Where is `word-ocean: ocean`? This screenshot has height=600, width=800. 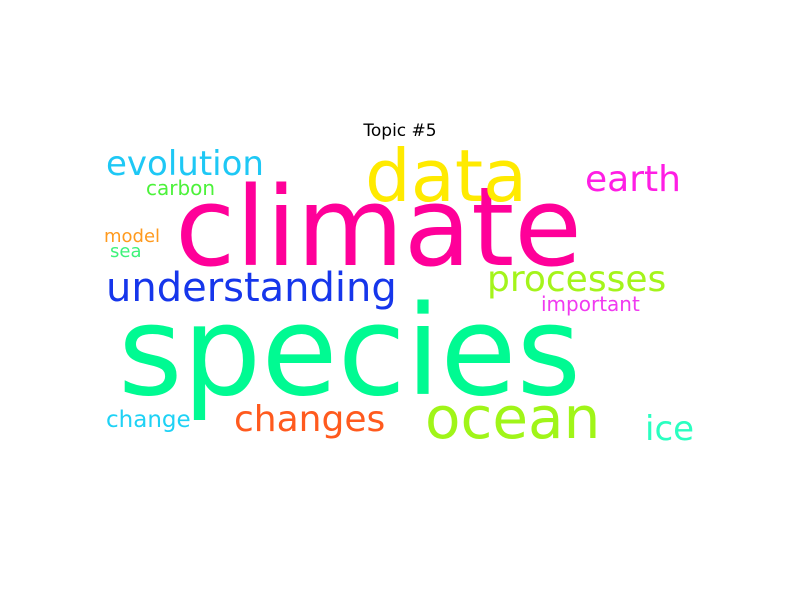 word-ocean: ocean is located at coordinates (513, 418).